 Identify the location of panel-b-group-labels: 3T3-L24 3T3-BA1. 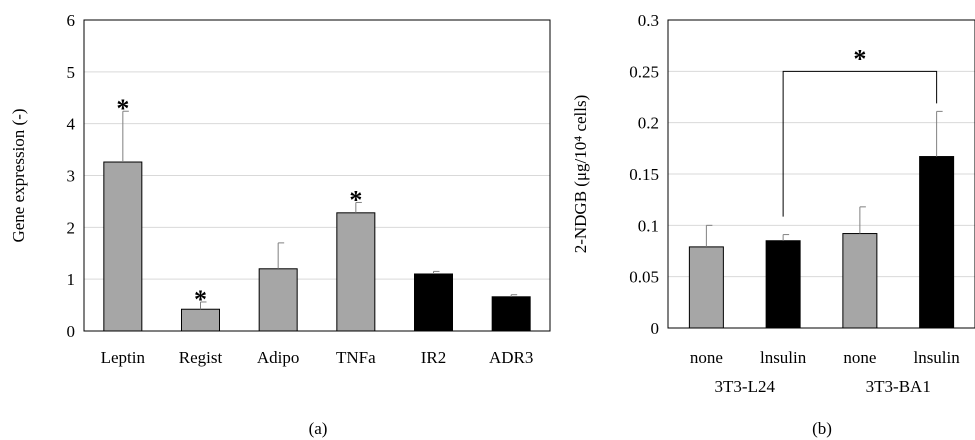
(823, 386).